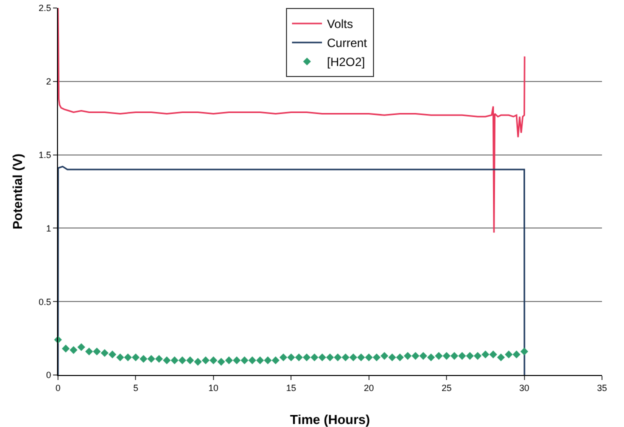 The width and height of the screenshot is (624, 427). I want to click on y-tick-label: 1.5, so click(45, 155).